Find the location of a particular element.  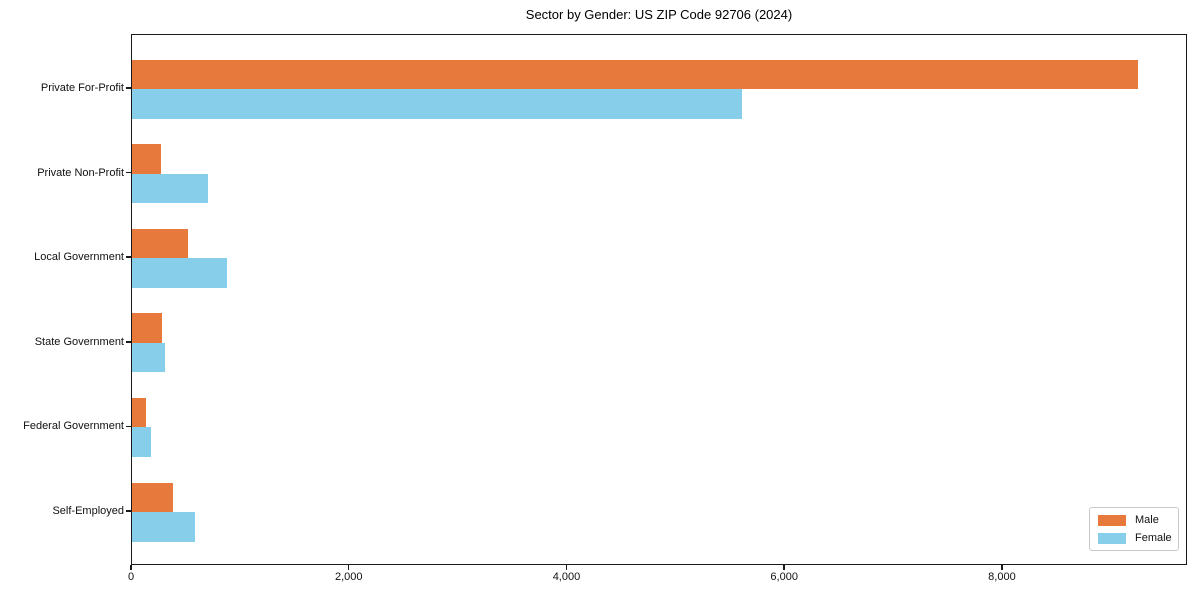

bar-female-private-non-profit is located at coordinates (170, 188).